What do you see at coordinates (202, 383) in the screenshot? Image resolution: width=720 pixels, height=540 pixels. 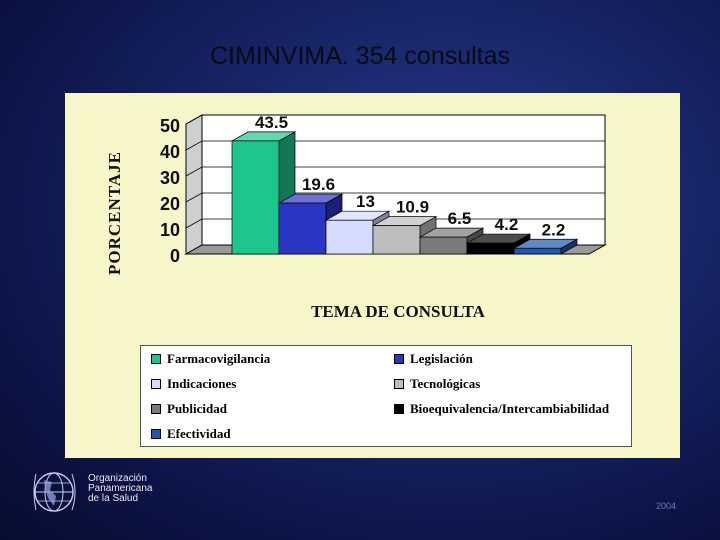 I see `legend-label: Indicaciones` at bounding box center [202, 383].